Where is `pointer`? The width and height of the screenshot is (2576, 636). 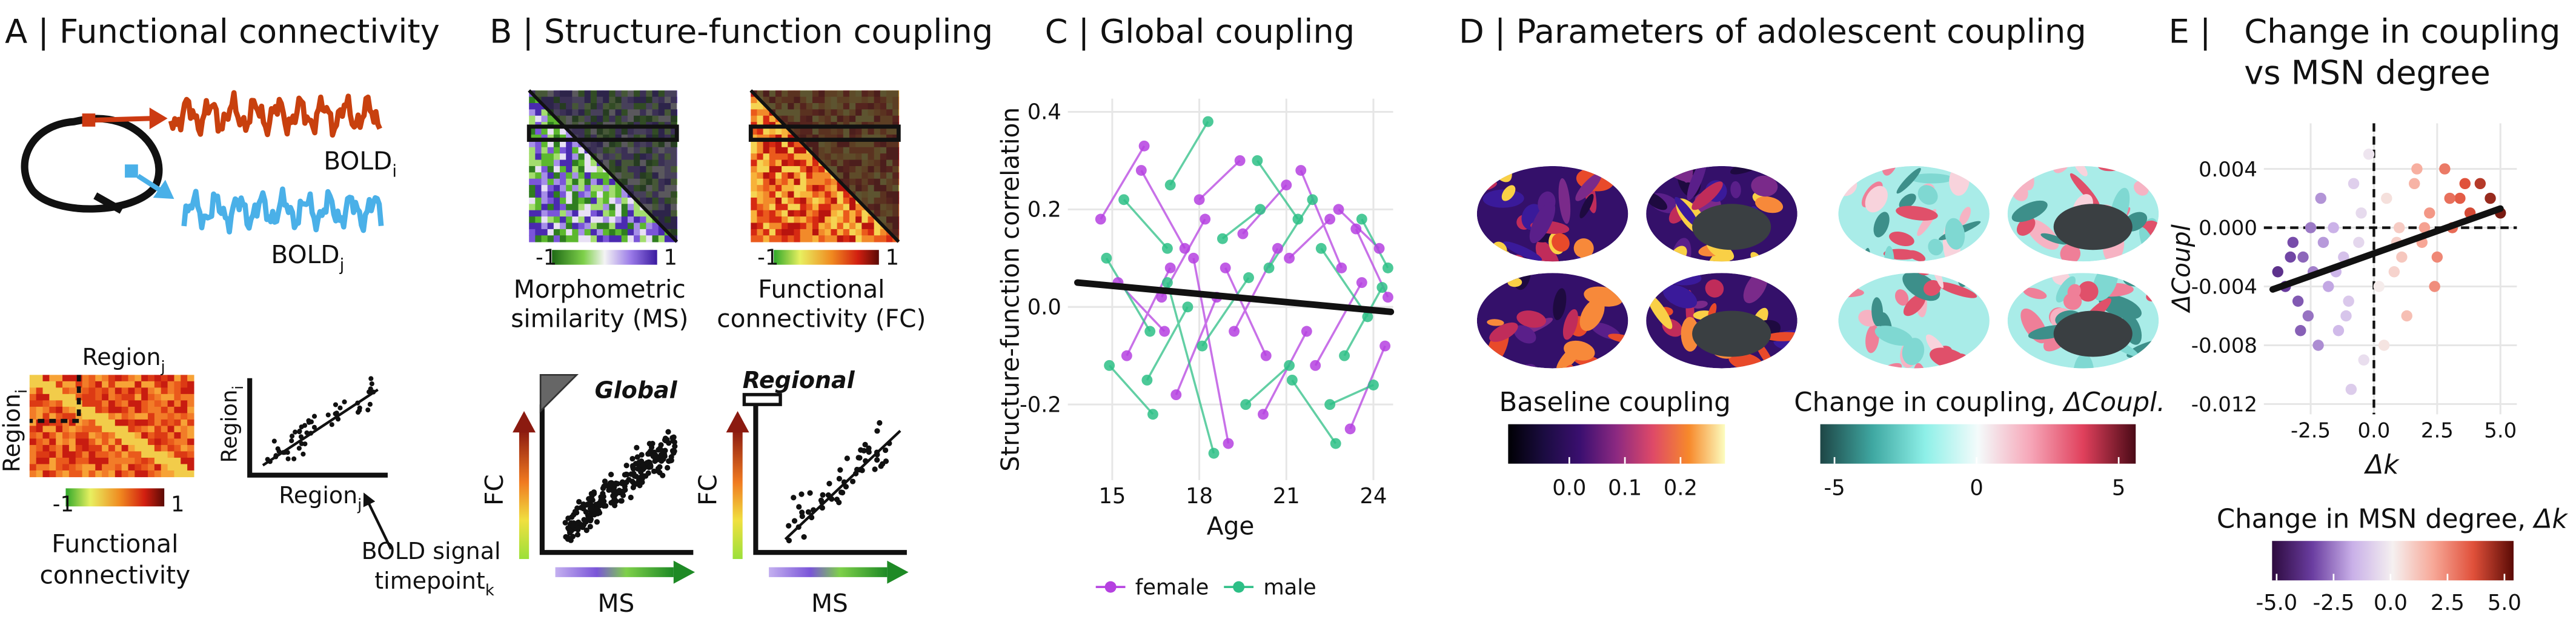 pointer is located at coordinates (378, 521).